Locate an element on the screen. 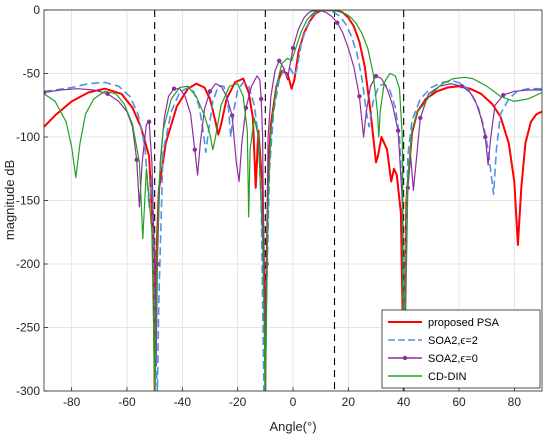 The height and width of the screenshot is (438, 550). x-ticks: -80 -60 -40 -20 0 20 40 60 80 is located at coordinates (292, 398).